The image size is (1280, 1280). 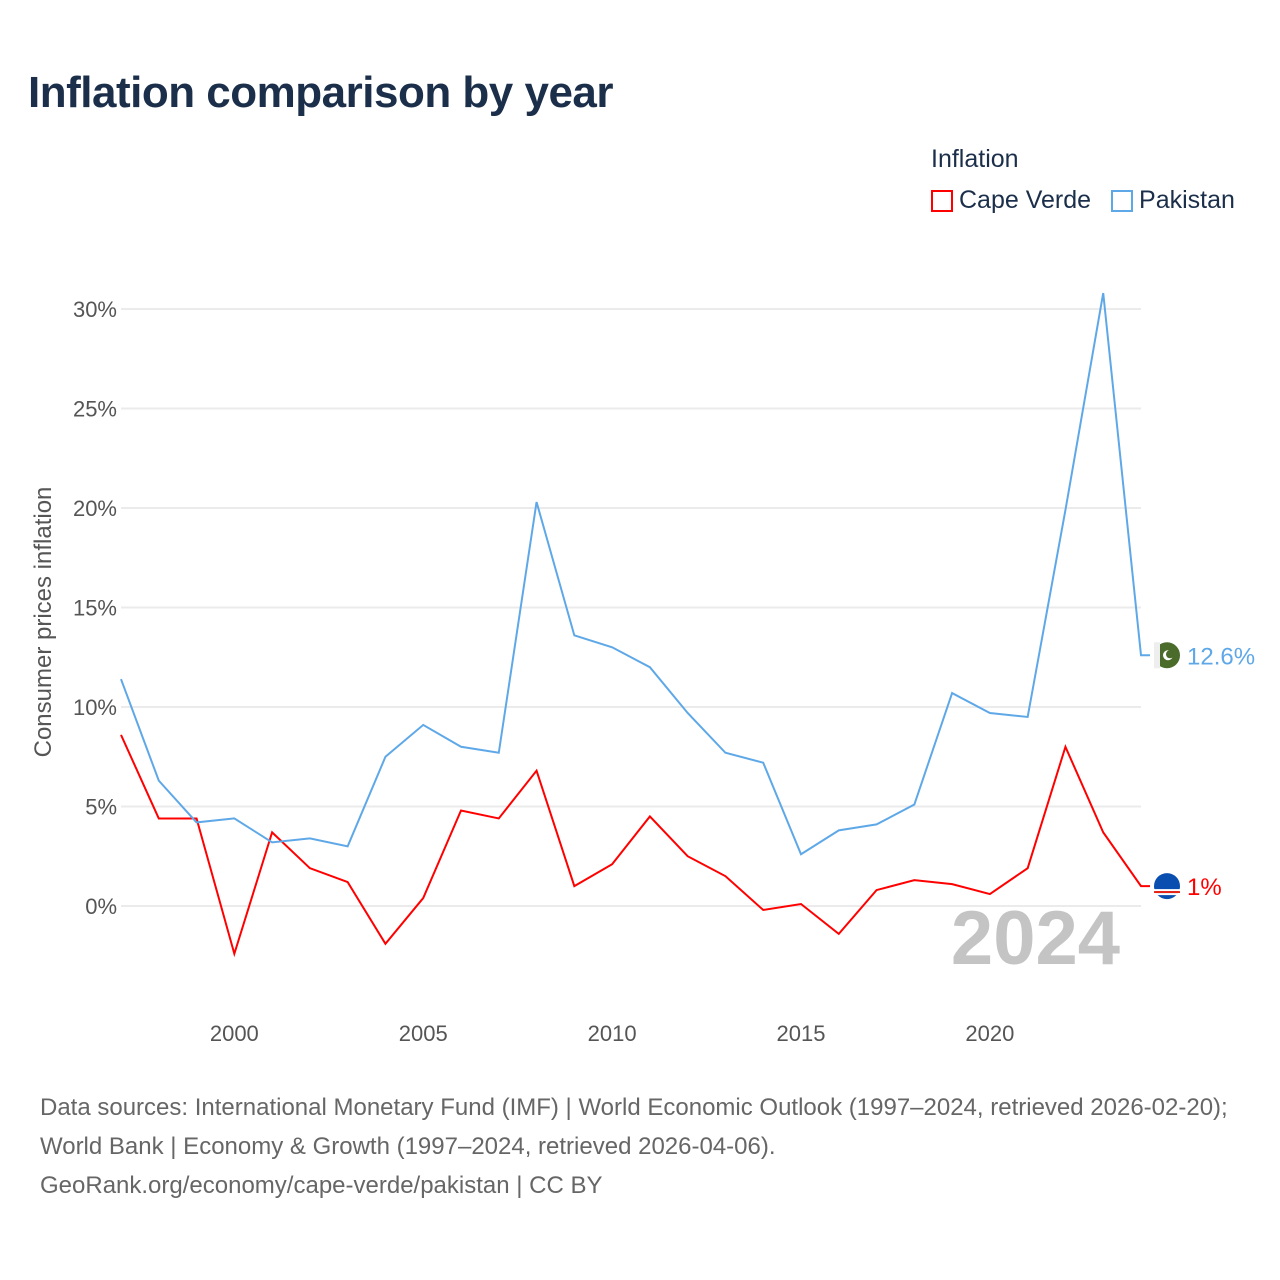 What do you see at coordinates (1122, 200) in the screenshot?
I see `legend-swatch-pakistan` at bounding box center [1122, 200].